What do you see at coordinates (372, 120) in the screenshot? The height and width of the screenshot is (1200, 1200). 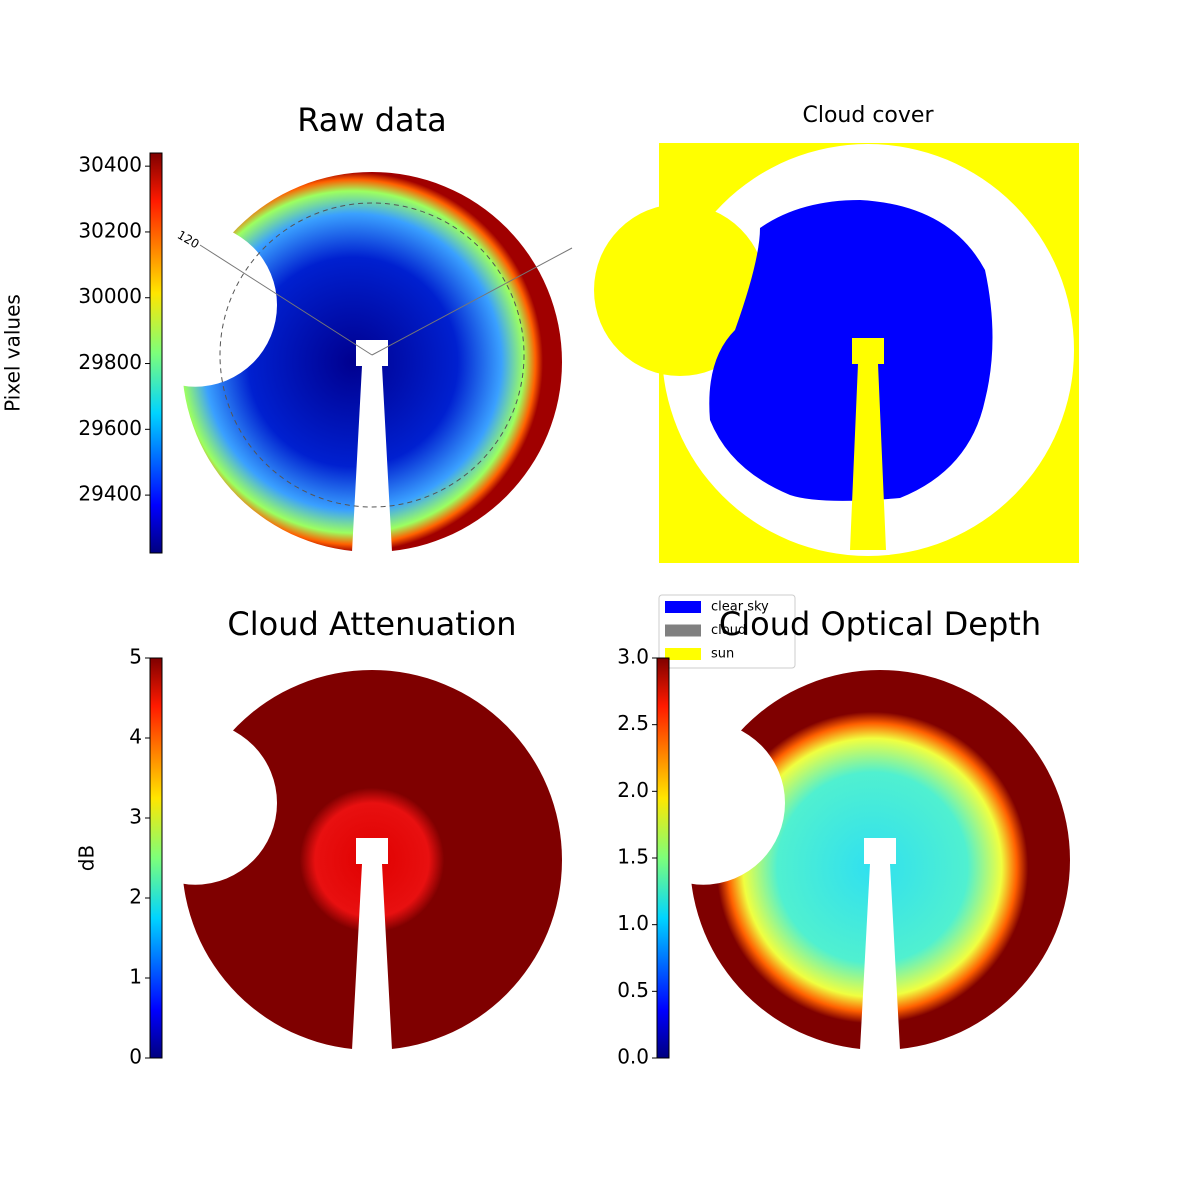 I see `panel-title: Raw data` at bounding box center [372, 120].